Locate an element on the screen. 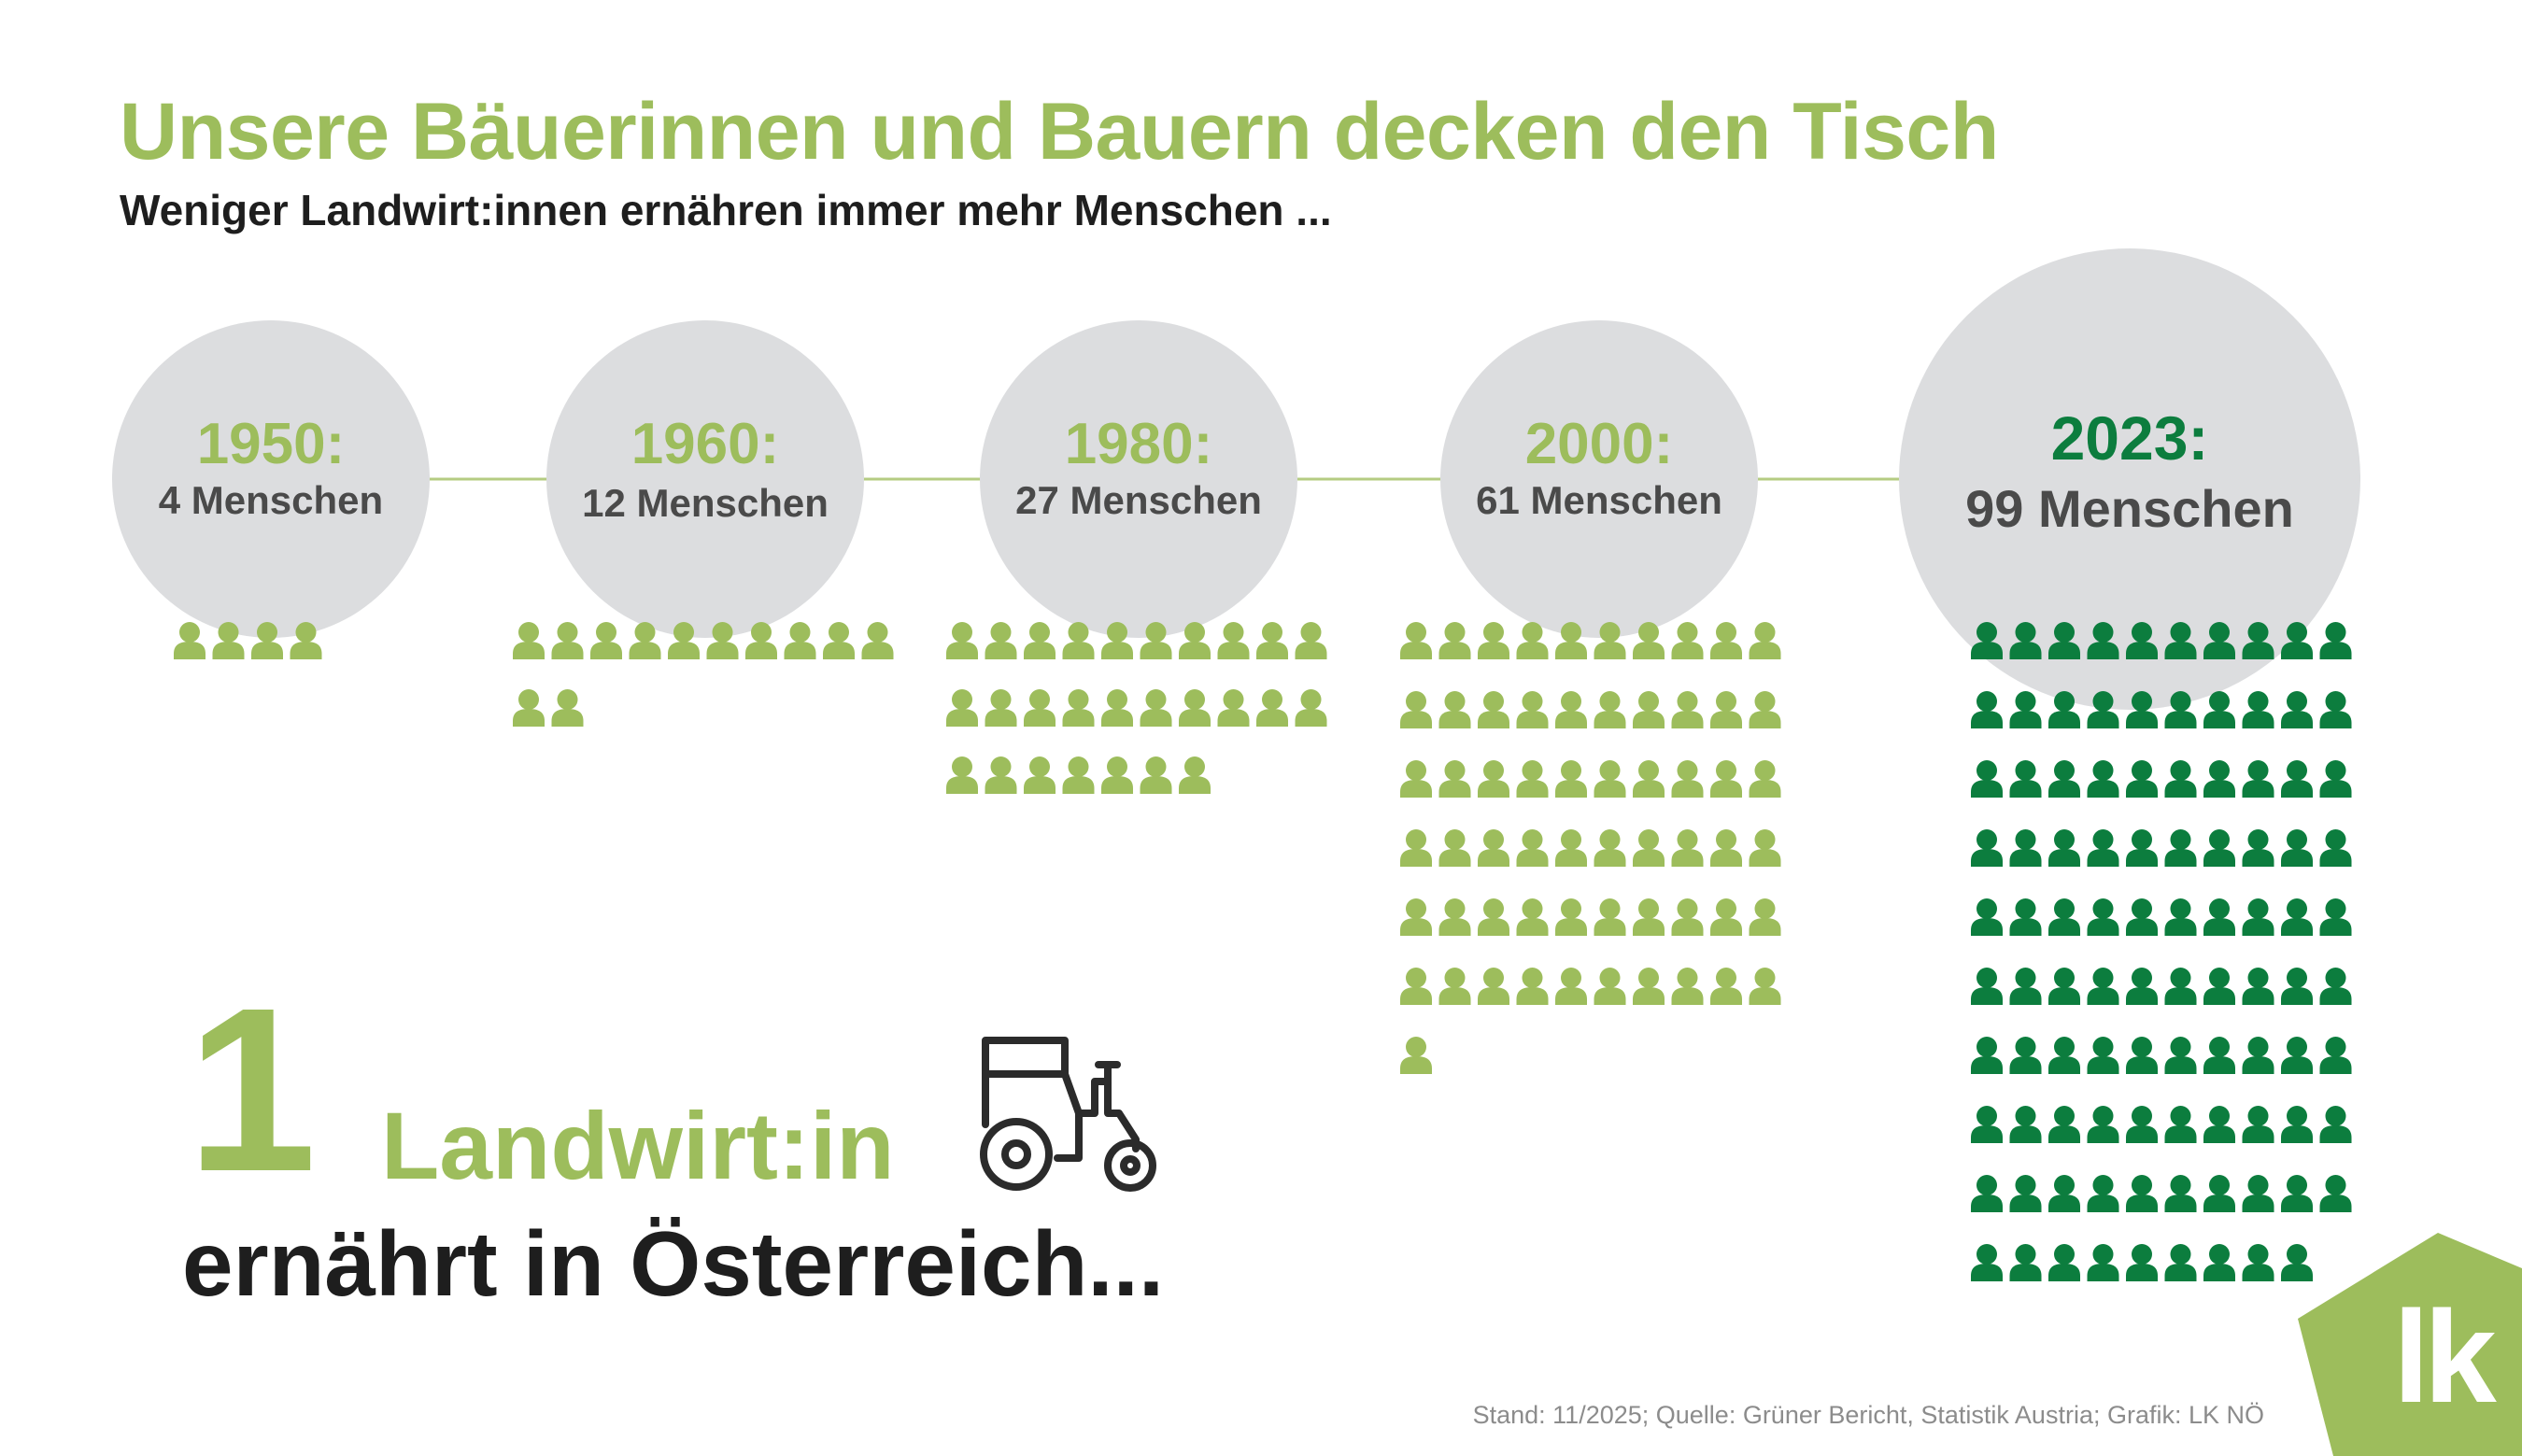  year-circle-1980 is located at coordinates (1138, 479).